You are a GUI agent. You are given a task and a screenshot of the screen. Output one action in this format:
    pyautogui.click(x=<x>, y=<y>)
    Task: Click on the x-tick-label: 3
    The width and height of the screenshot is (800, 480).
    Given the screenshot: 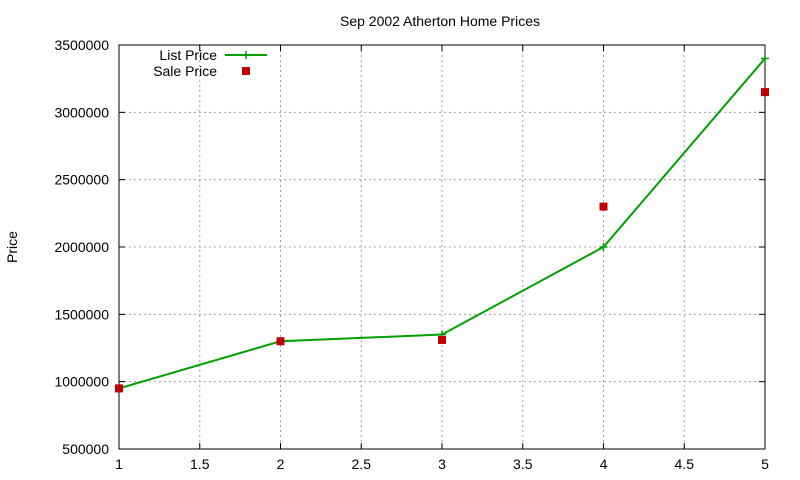 What is the action you would take?
    pyautogui.click(x=442, y=464)
    